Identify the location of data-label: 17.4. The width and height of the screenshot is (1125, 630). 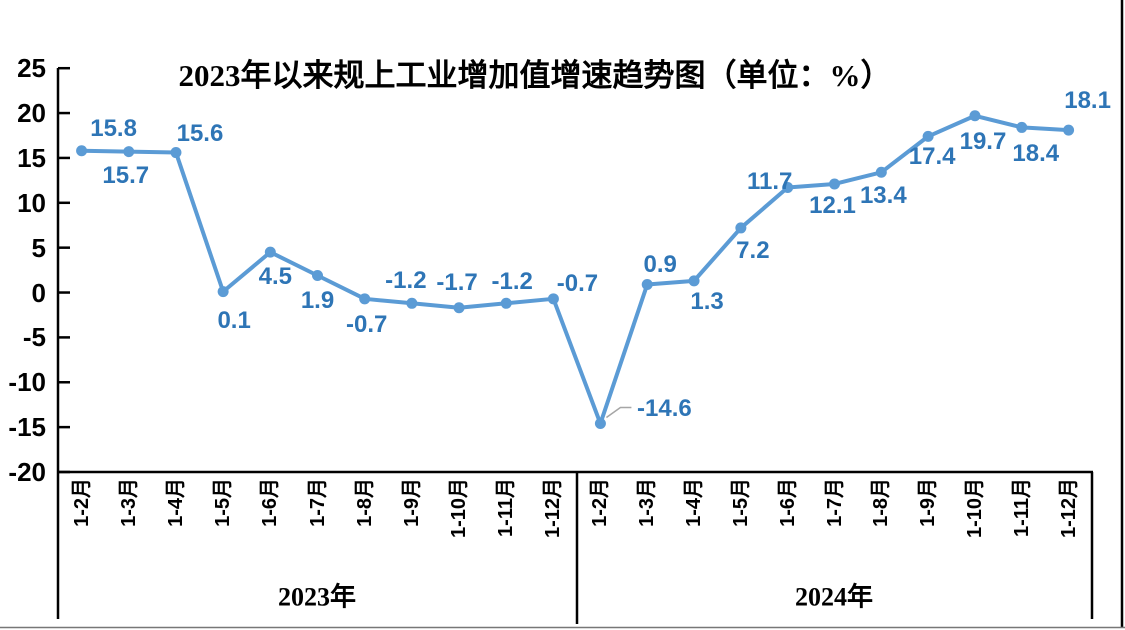
(932, 157).